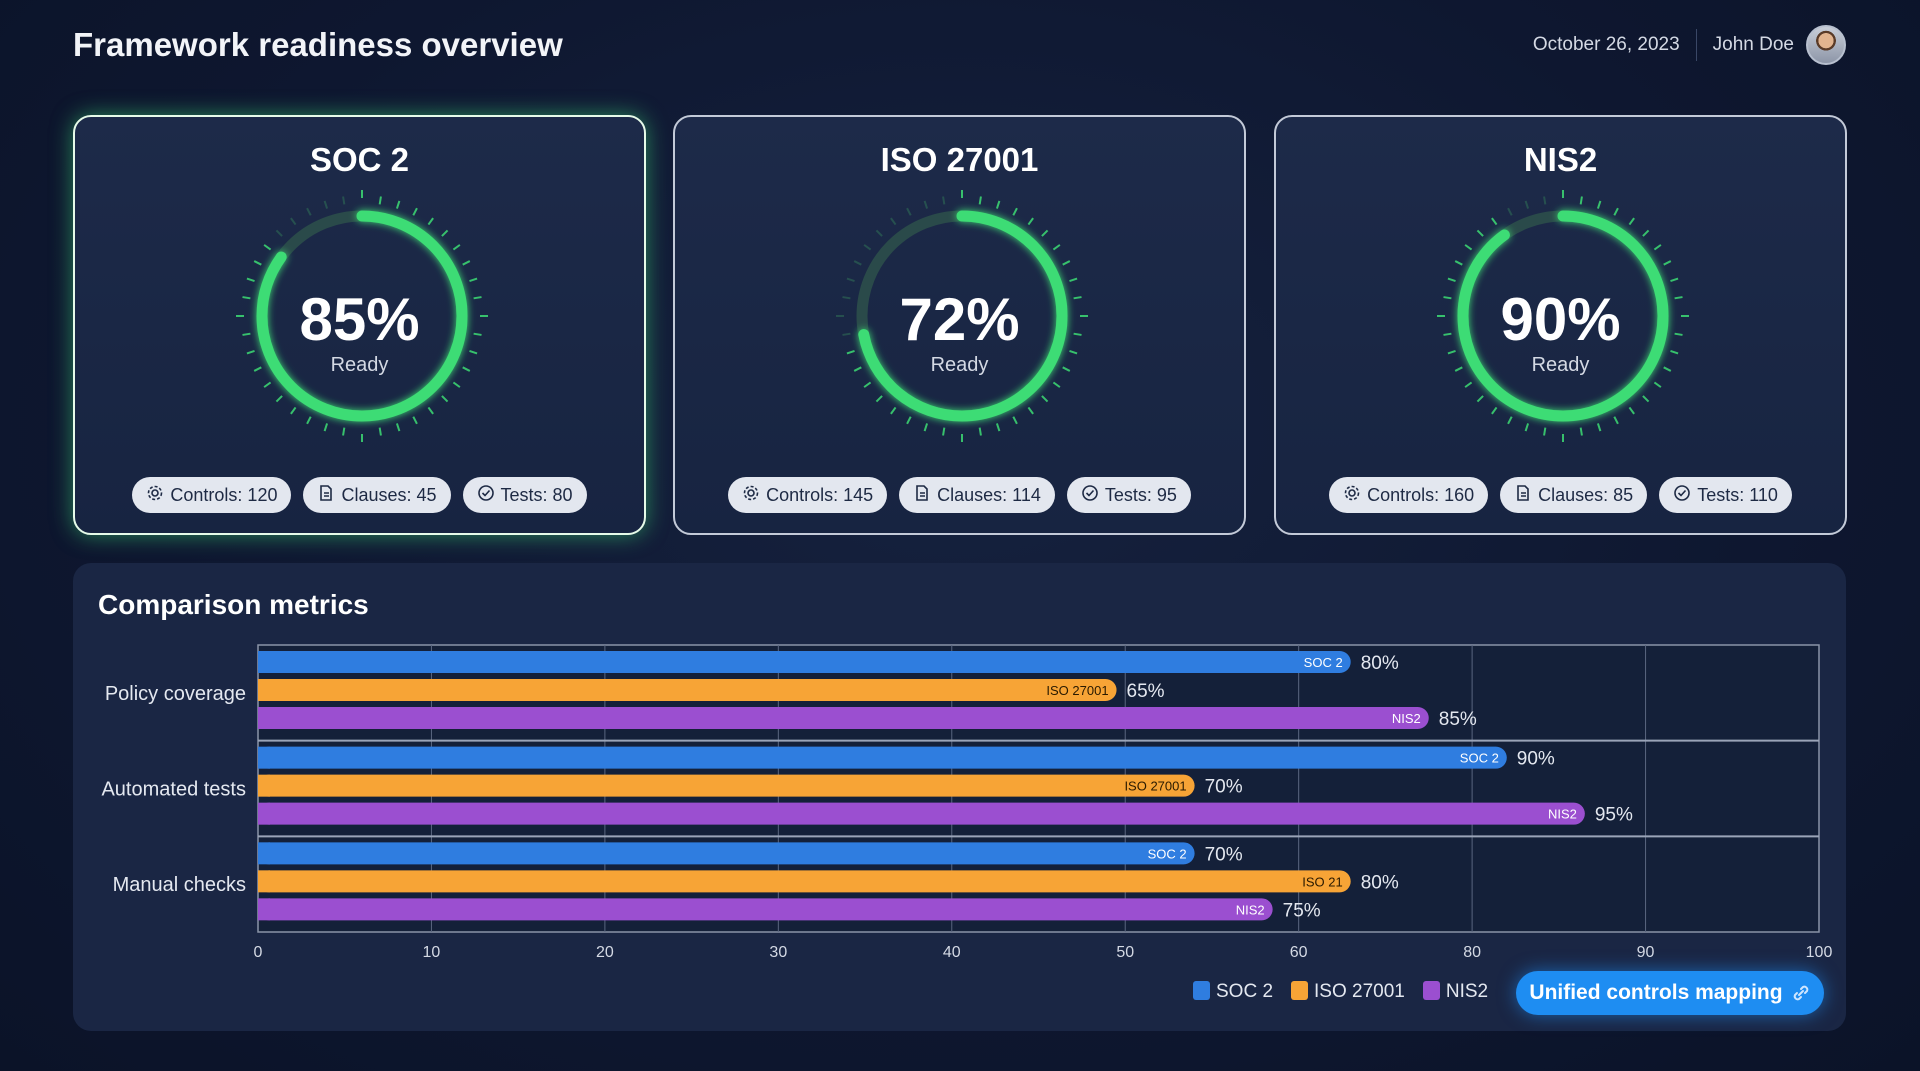  Describe the element at coordinates (1670, 993) in the screenshot. I see `unified-controls-mapping-button: Unified controls mapping` at that location.